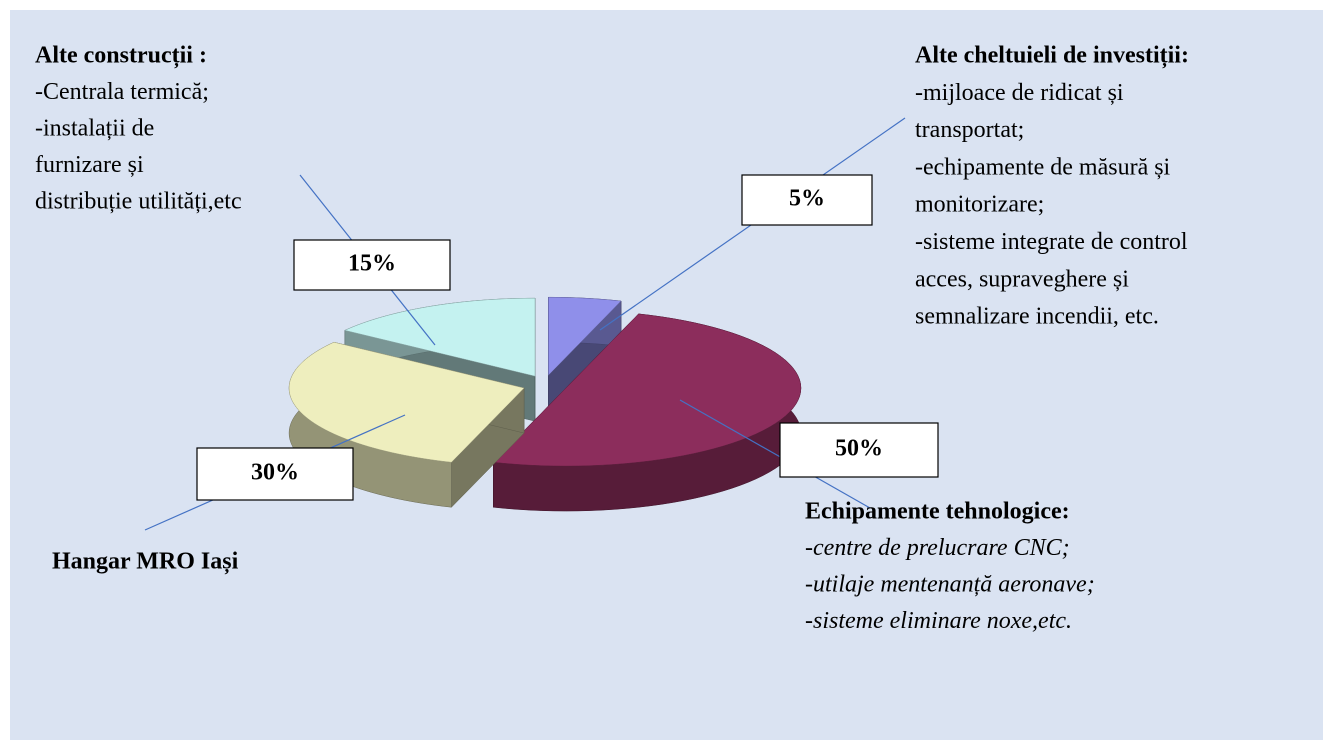  What do you see at coordinates (1043, 167) in the screenshot?
I see `category-description: -echipamente de măsură și` at bounding box center [1043, 167].